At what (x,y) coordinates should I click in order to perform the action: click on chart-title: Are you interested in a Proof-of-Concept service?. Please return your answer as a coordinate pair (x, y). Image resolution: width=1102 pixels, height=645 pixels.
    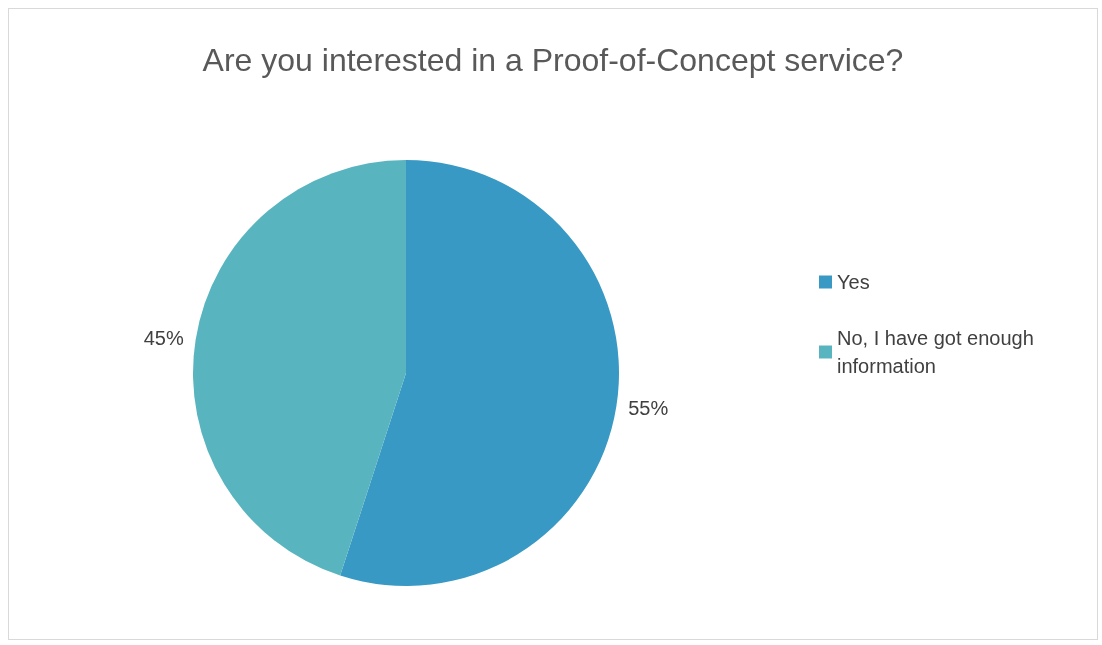
    Looking at the image, I should click on (553, 60).